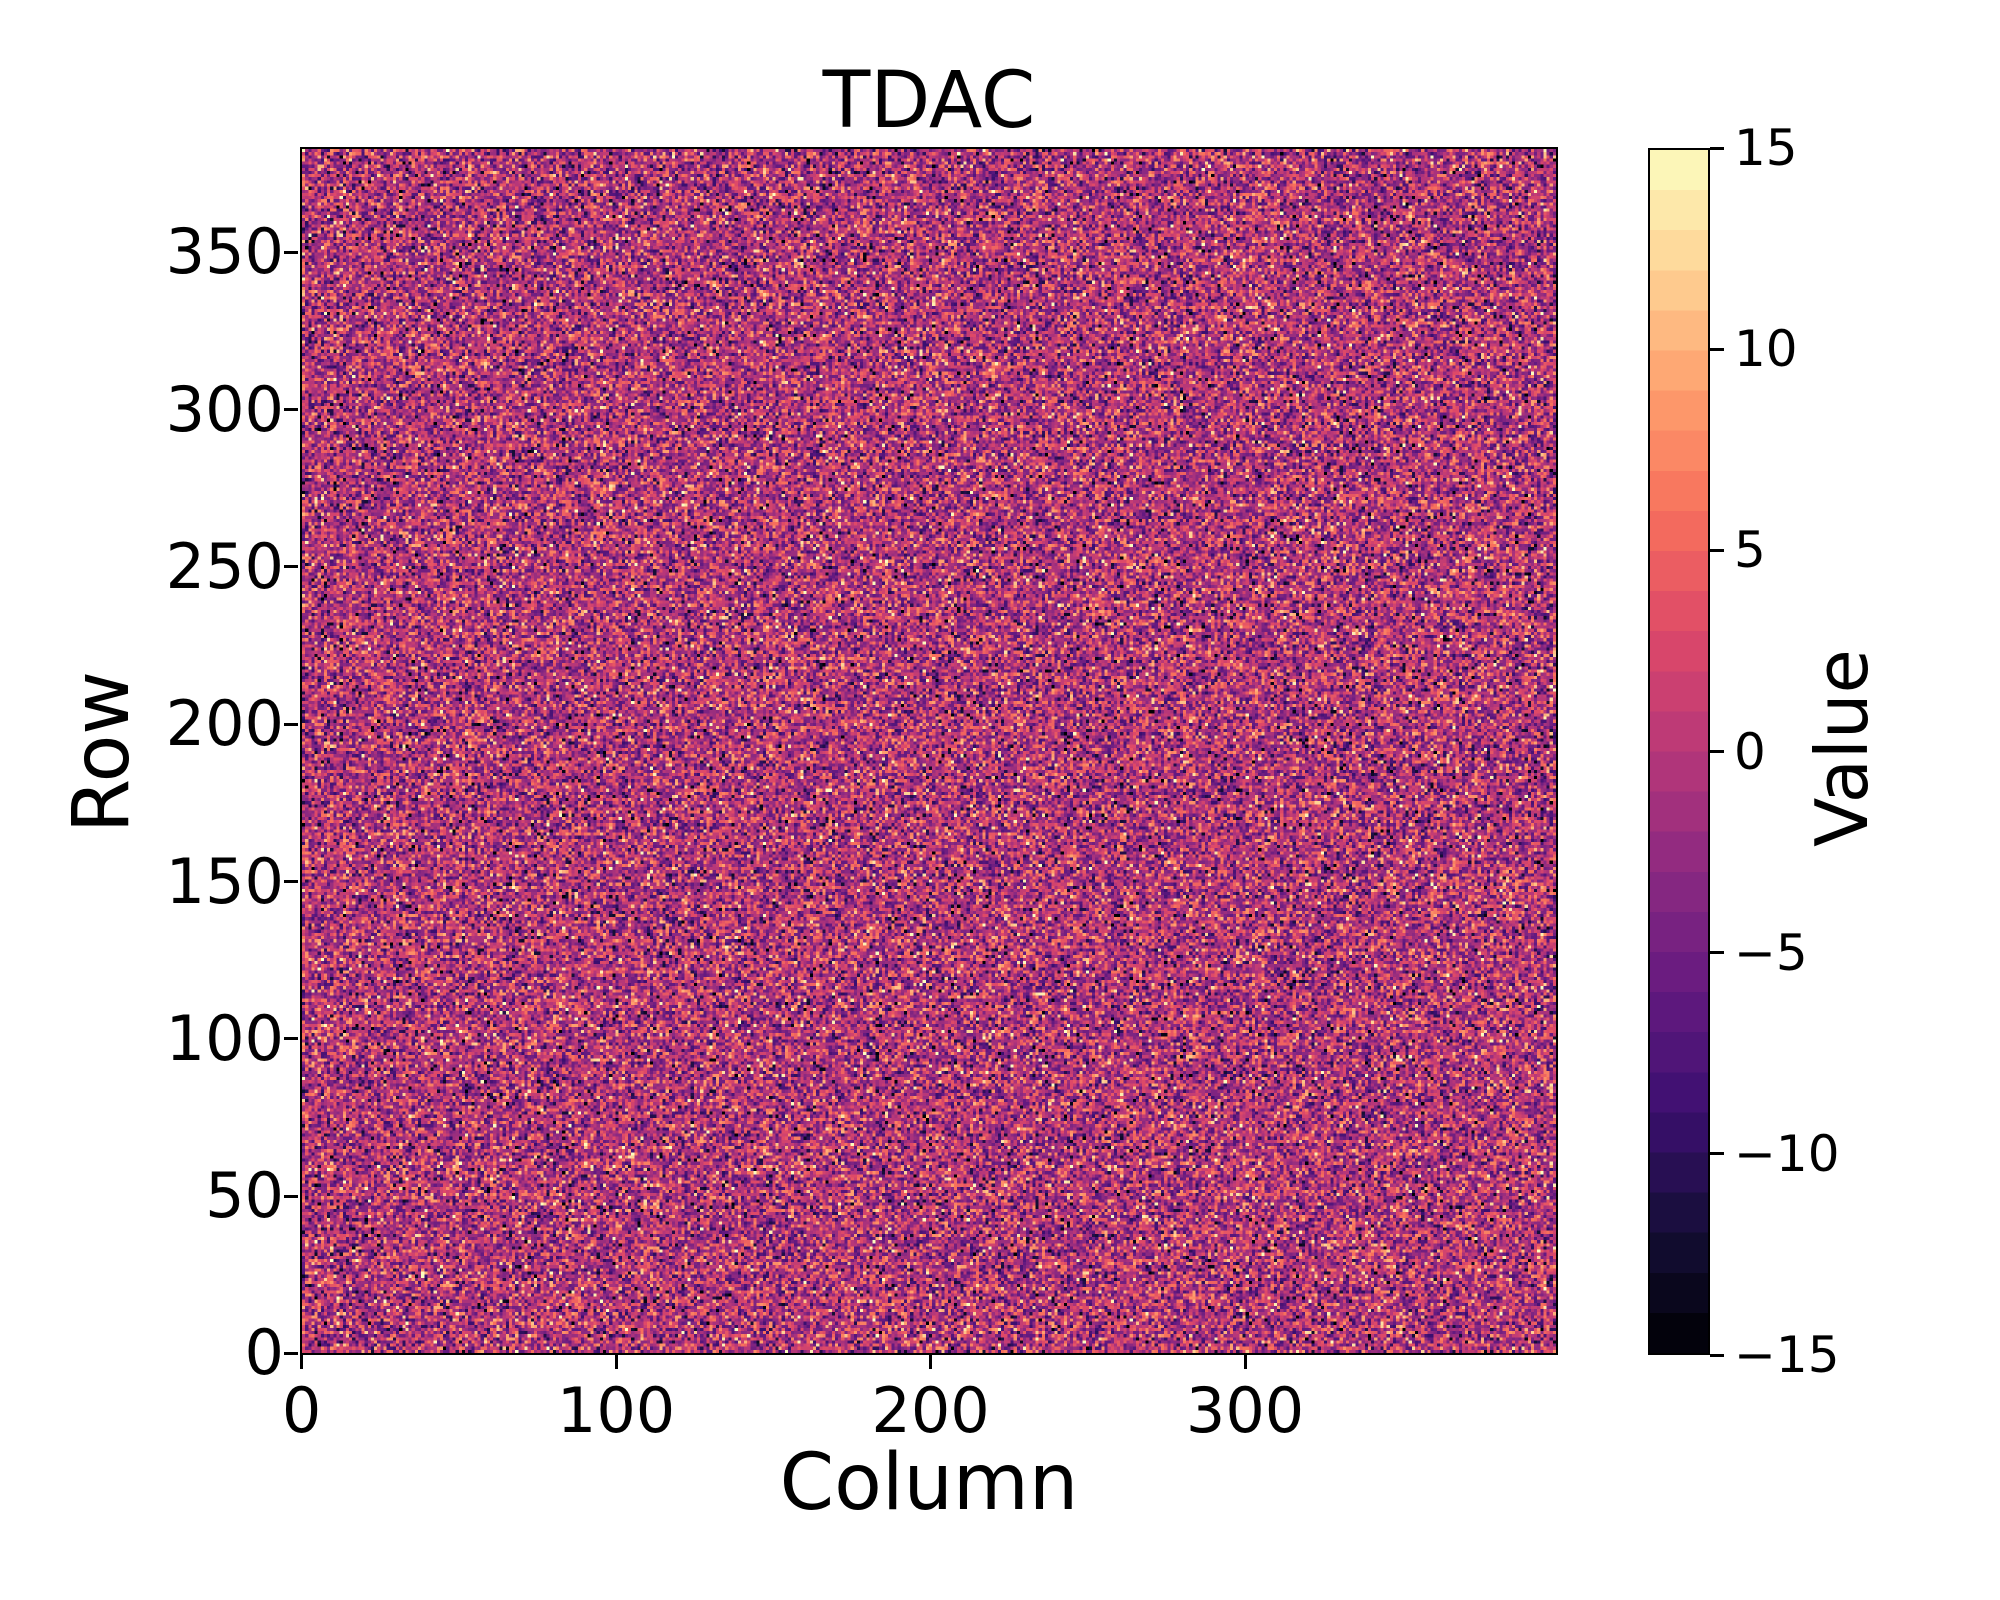 This screenshot has width=2000, height=1600. Describe the element at coordinates (224, 566) in the screenshot. I see `y-tick-label: 250` at that location.